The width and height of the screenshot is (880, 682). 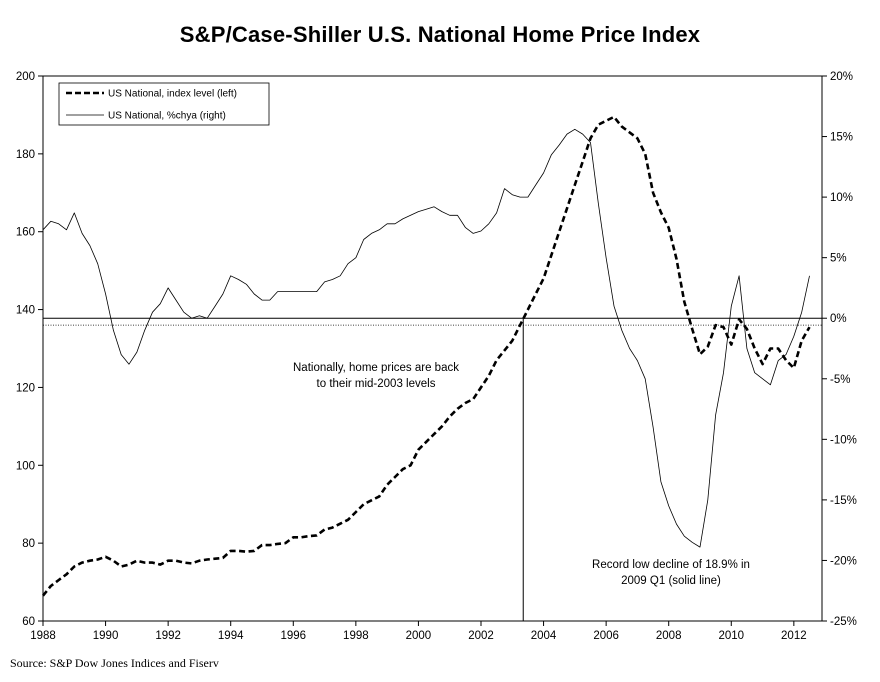 What do you see at coordinates (293, 636) in the screenshot?
I see `x-tick-label-1996: 1996` at bounding box center [293, 636].